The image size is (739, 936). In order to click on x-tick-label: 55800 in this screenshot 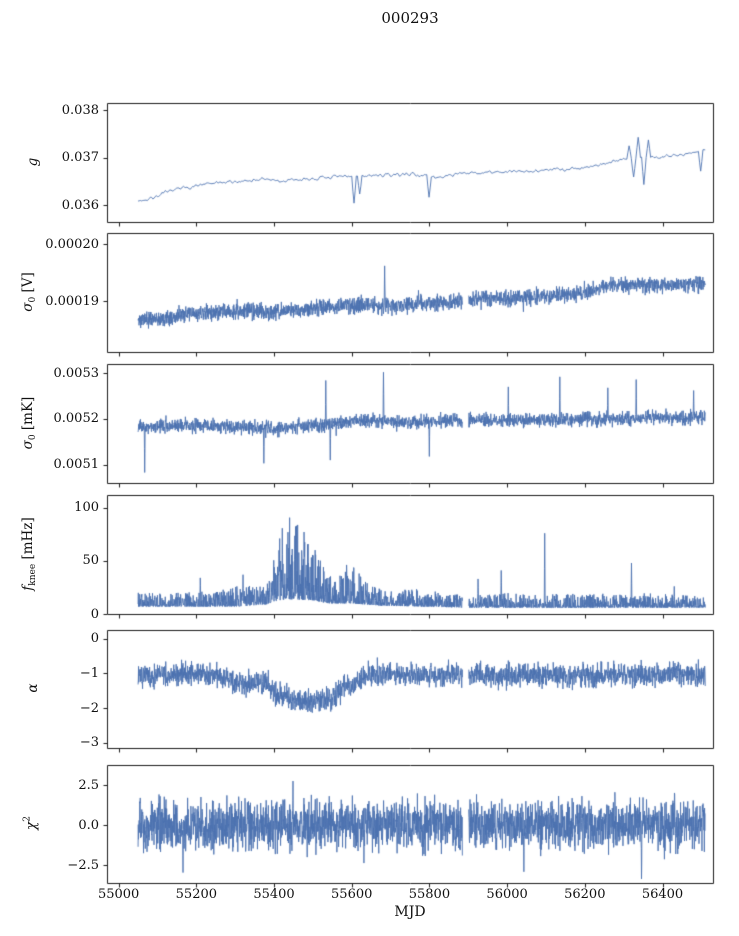, I will do `click(429, 894)`.